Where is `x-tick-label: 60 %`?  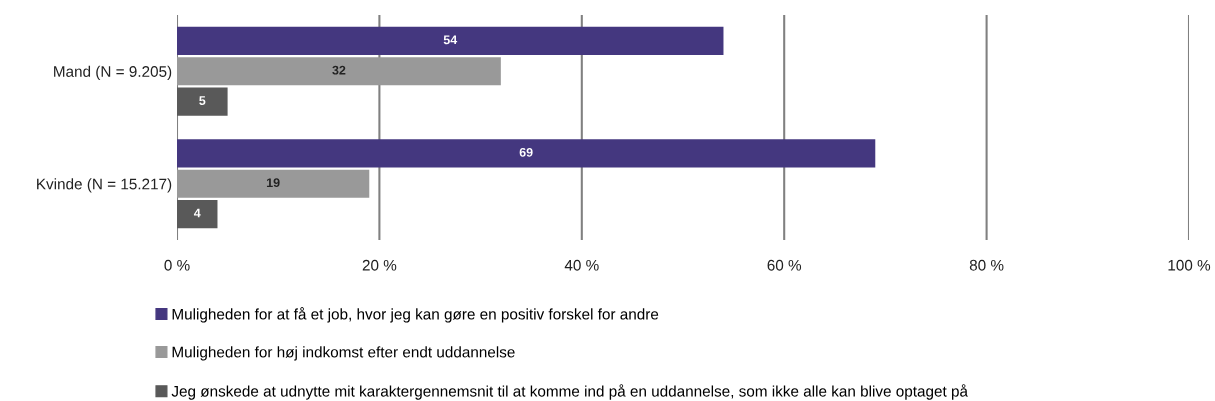
x-tick-label: 60 % is located at coordinates (784, 265).